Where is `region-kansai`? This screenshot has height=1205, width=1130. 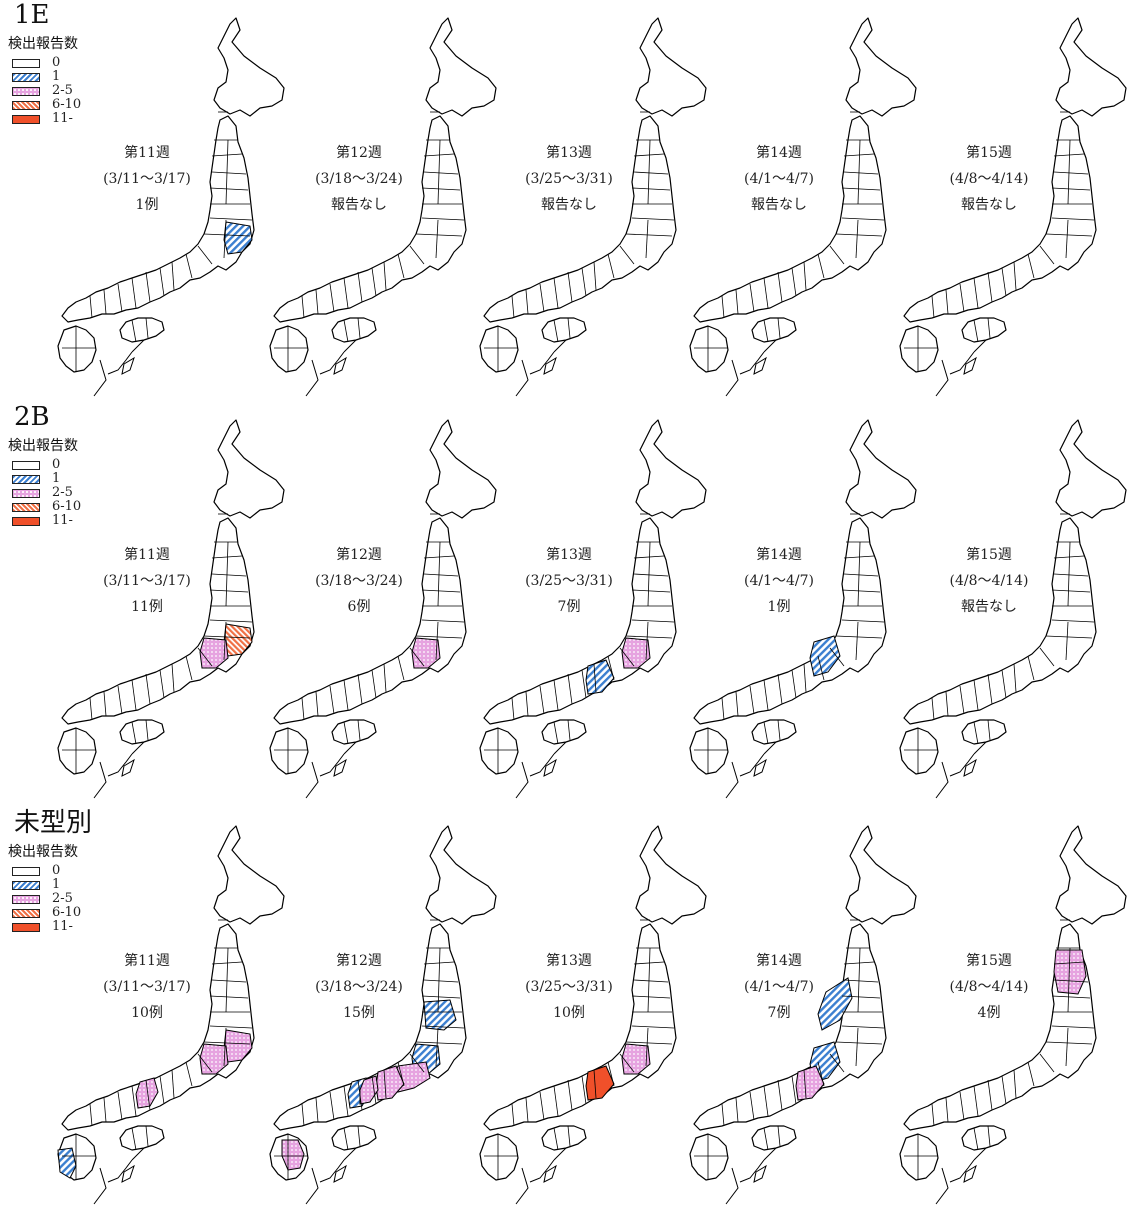
region-kansai is located at coordinates (600, 677).